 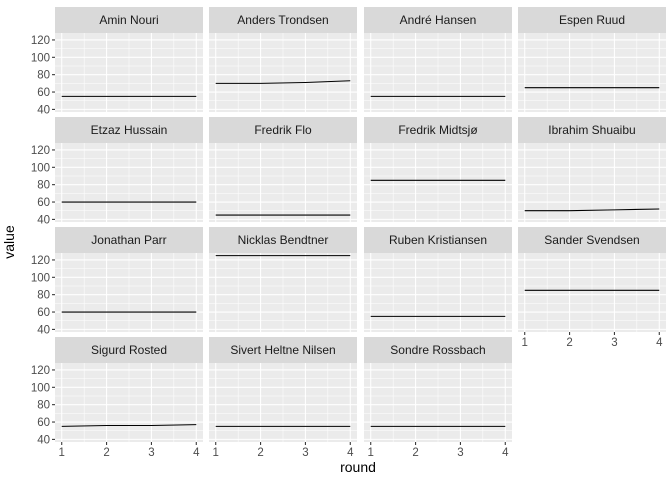 I want to click on y-axis-title: value, so click(x=9, y=242).